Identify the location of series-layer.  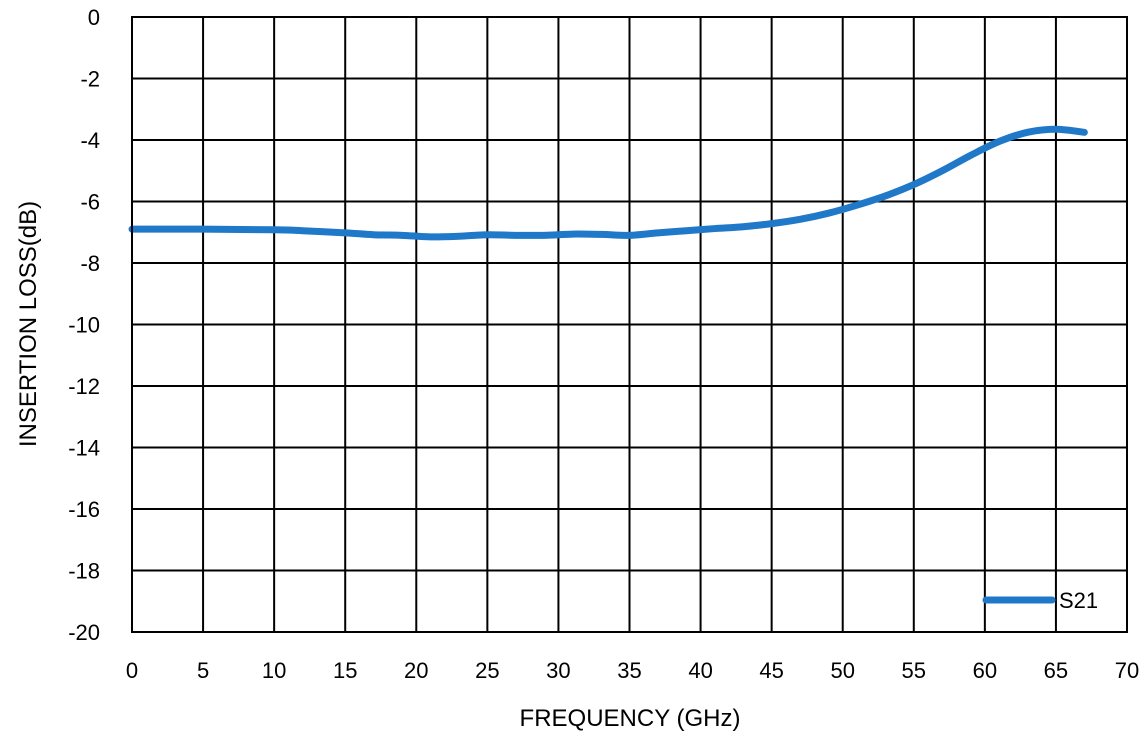
(608, 183).